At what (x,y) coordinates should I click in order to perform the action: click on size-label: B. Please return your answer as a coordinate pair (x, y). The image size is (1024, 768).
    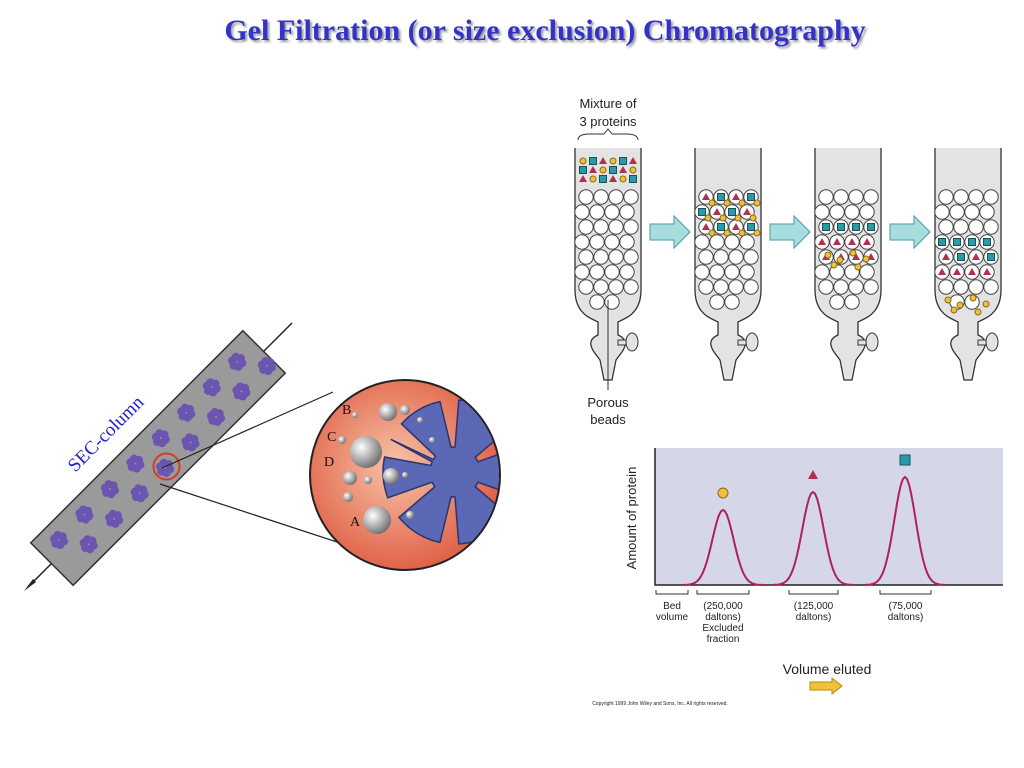
    Looking at the image, I should click on (346, 410).